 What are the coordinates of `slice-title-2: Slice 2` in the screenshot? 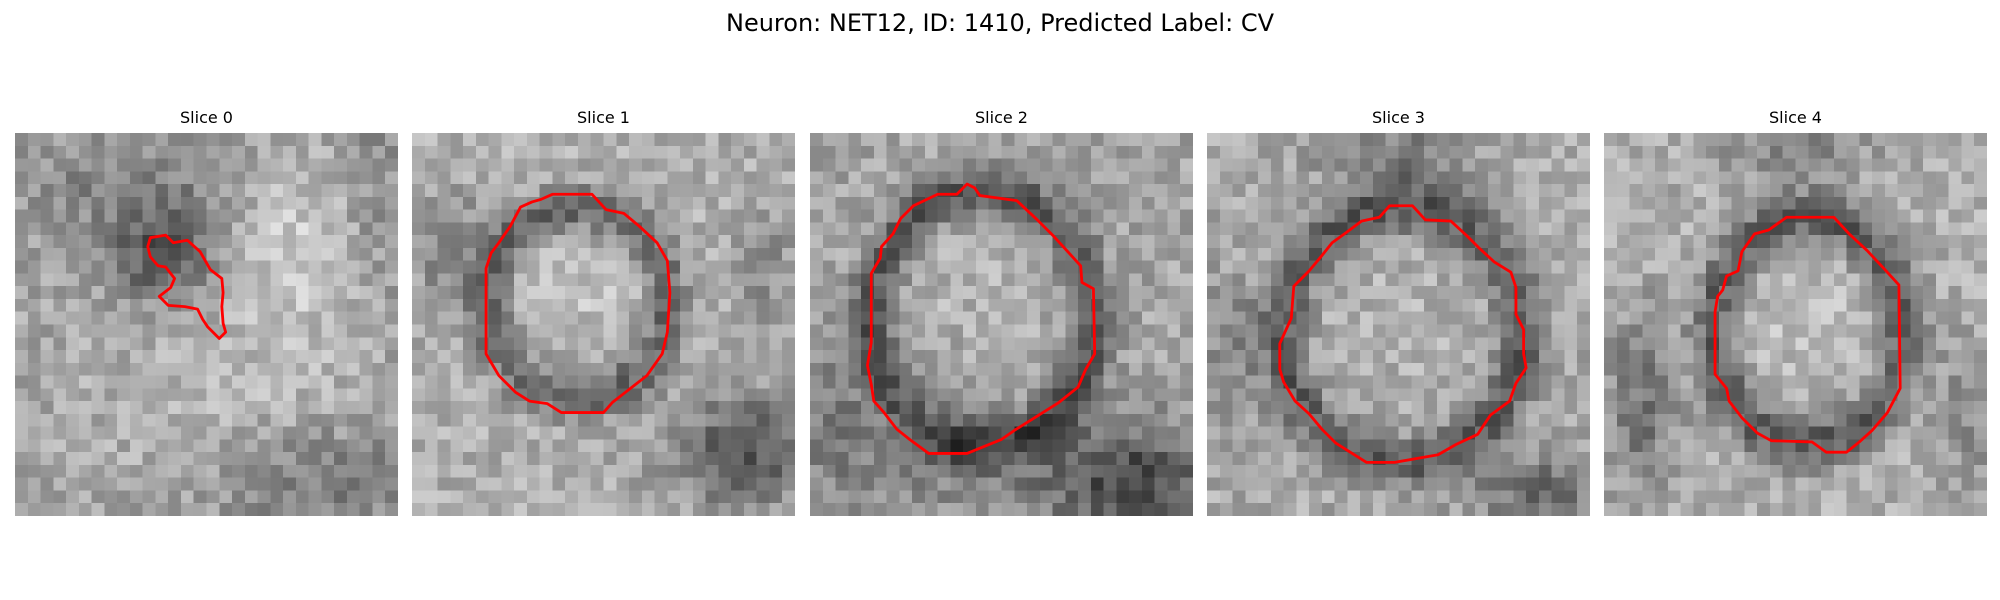 It's located at (1001, 117).